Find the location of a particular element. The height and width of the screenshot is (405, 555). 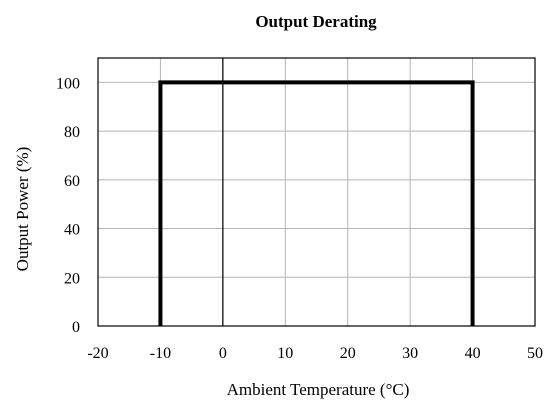

y-tick-label: 60 is located at coordinates (72, 181).